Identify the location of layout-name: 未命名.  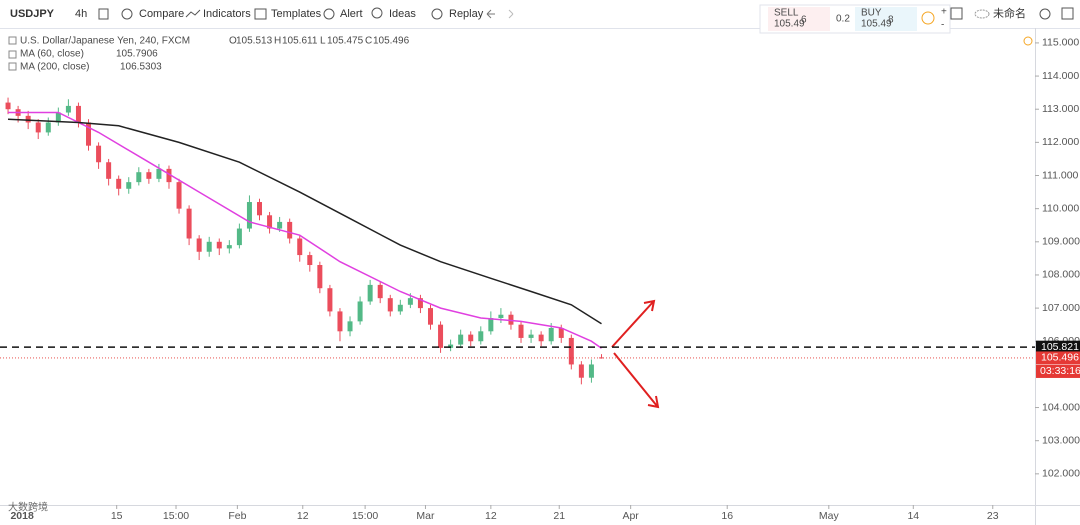
(1009, 13).